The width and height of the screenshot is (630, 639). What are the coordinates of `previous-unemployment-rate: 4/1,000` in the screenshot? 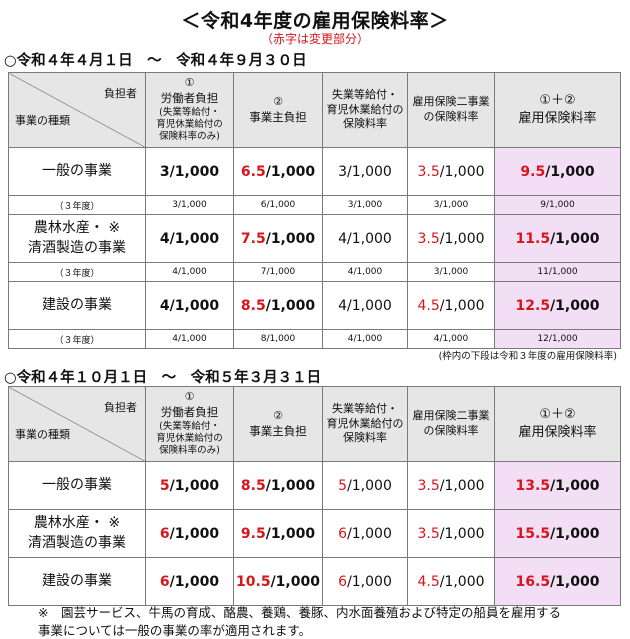 It's located at (365, 272).